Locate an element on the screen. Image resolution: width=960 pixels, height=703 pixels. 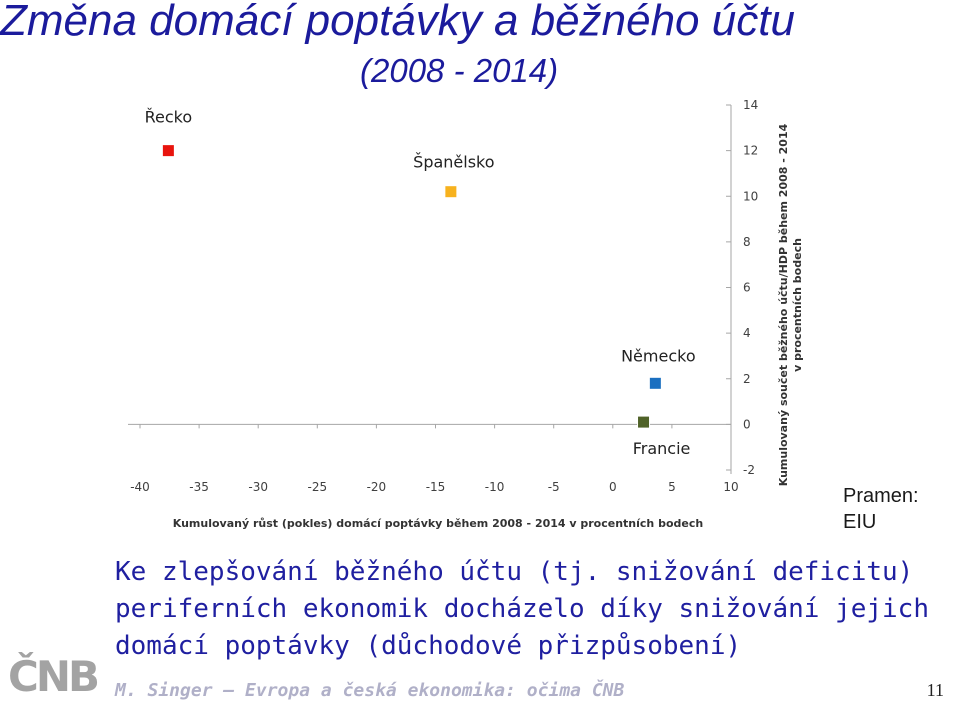
point-label: Francie is located at coordinates (662, 448).